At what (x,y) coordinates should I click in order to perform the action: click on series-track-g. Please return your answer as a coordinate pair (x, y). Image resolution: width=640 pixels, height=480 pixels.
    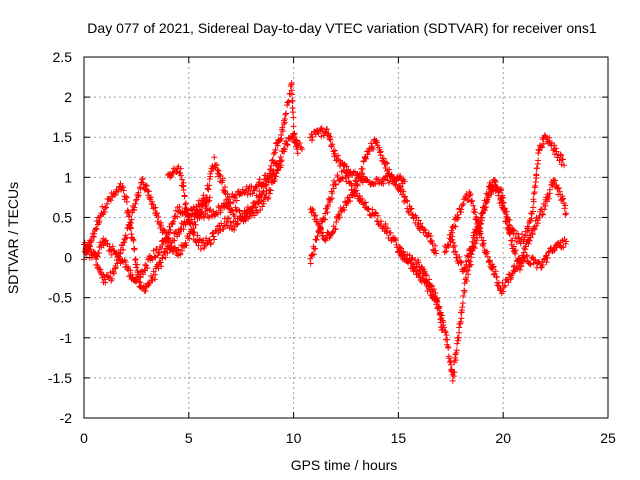
    Looking at the image, I should click on (373, 196).